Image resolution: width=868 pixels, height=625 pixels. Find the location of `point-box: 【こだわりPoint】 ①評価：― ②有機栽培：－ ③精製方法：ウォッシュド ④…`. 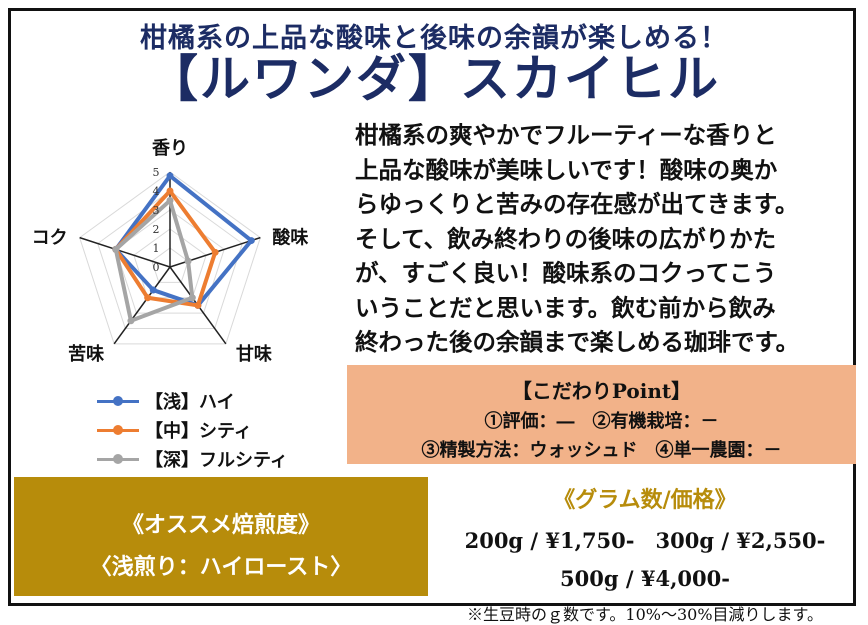

point-box: 【こだわりPoint】 ①評価：― ②有機栽培：－ ③精製方法：ウォッシュド ④… is located at coordinates (601, 414).